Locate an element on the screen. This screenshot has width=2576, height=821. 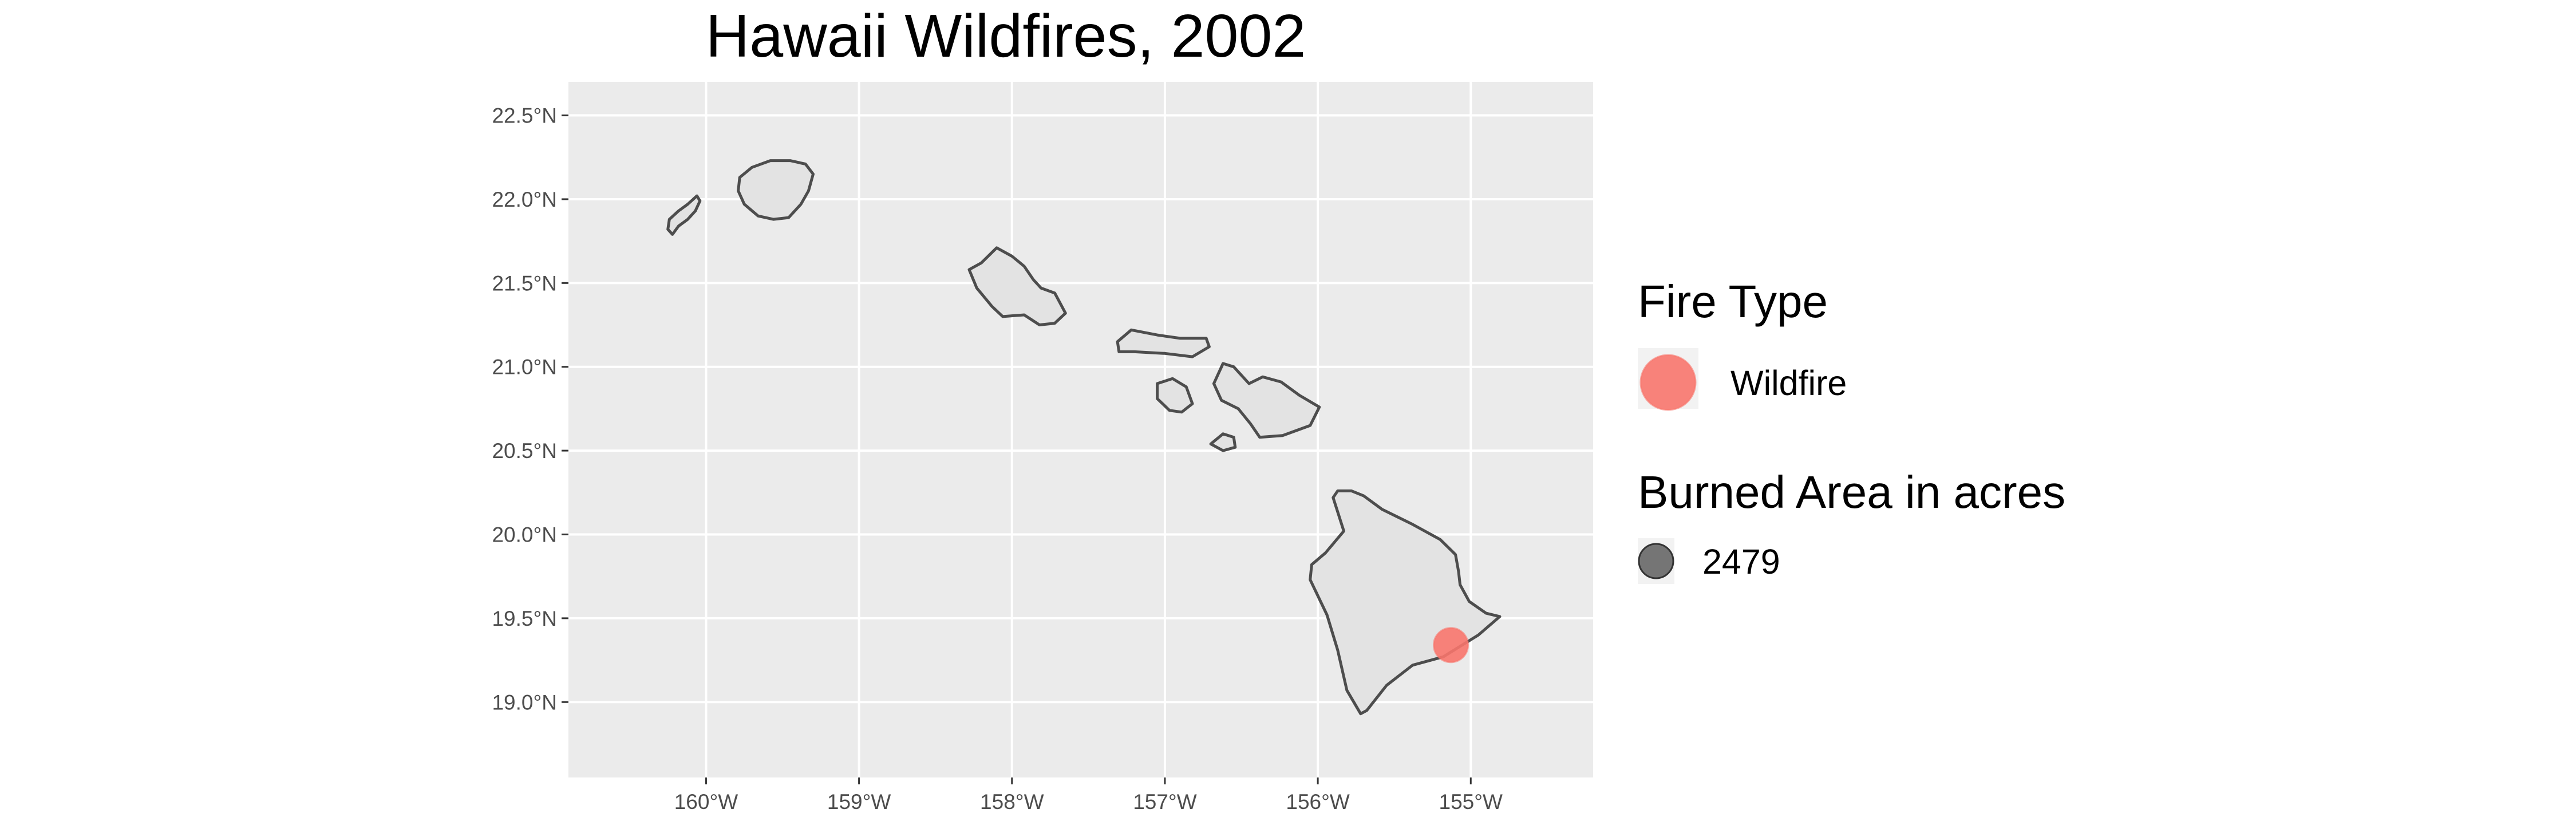
y-tick-label: 22.0°N is located at coordinates (524, 199).